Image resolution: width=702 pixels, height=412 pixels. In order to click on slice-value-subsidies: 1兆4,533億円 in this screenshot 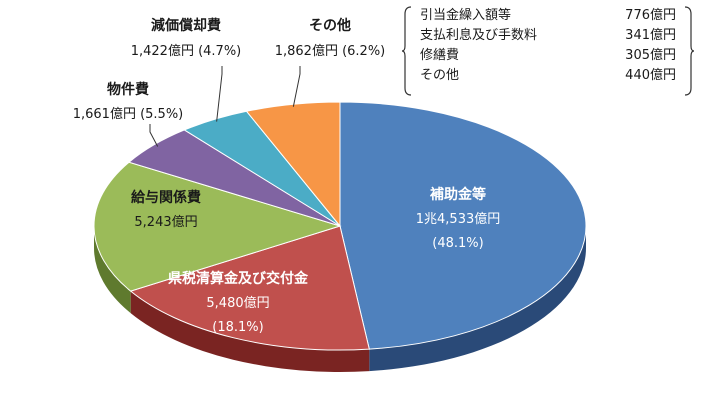, I will do `click(458, 219)`.